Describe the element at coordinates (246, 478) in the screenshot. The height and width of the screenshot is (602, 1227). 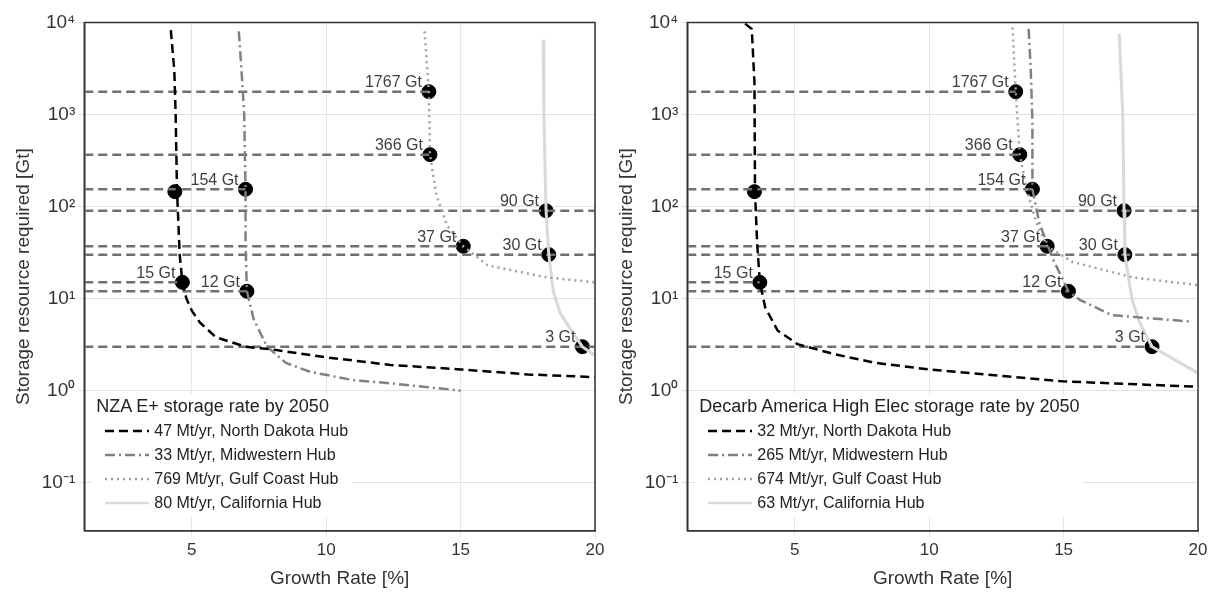
I see `legend-label: 769 Mt/yr, Gulf Coast Hub` at that location.